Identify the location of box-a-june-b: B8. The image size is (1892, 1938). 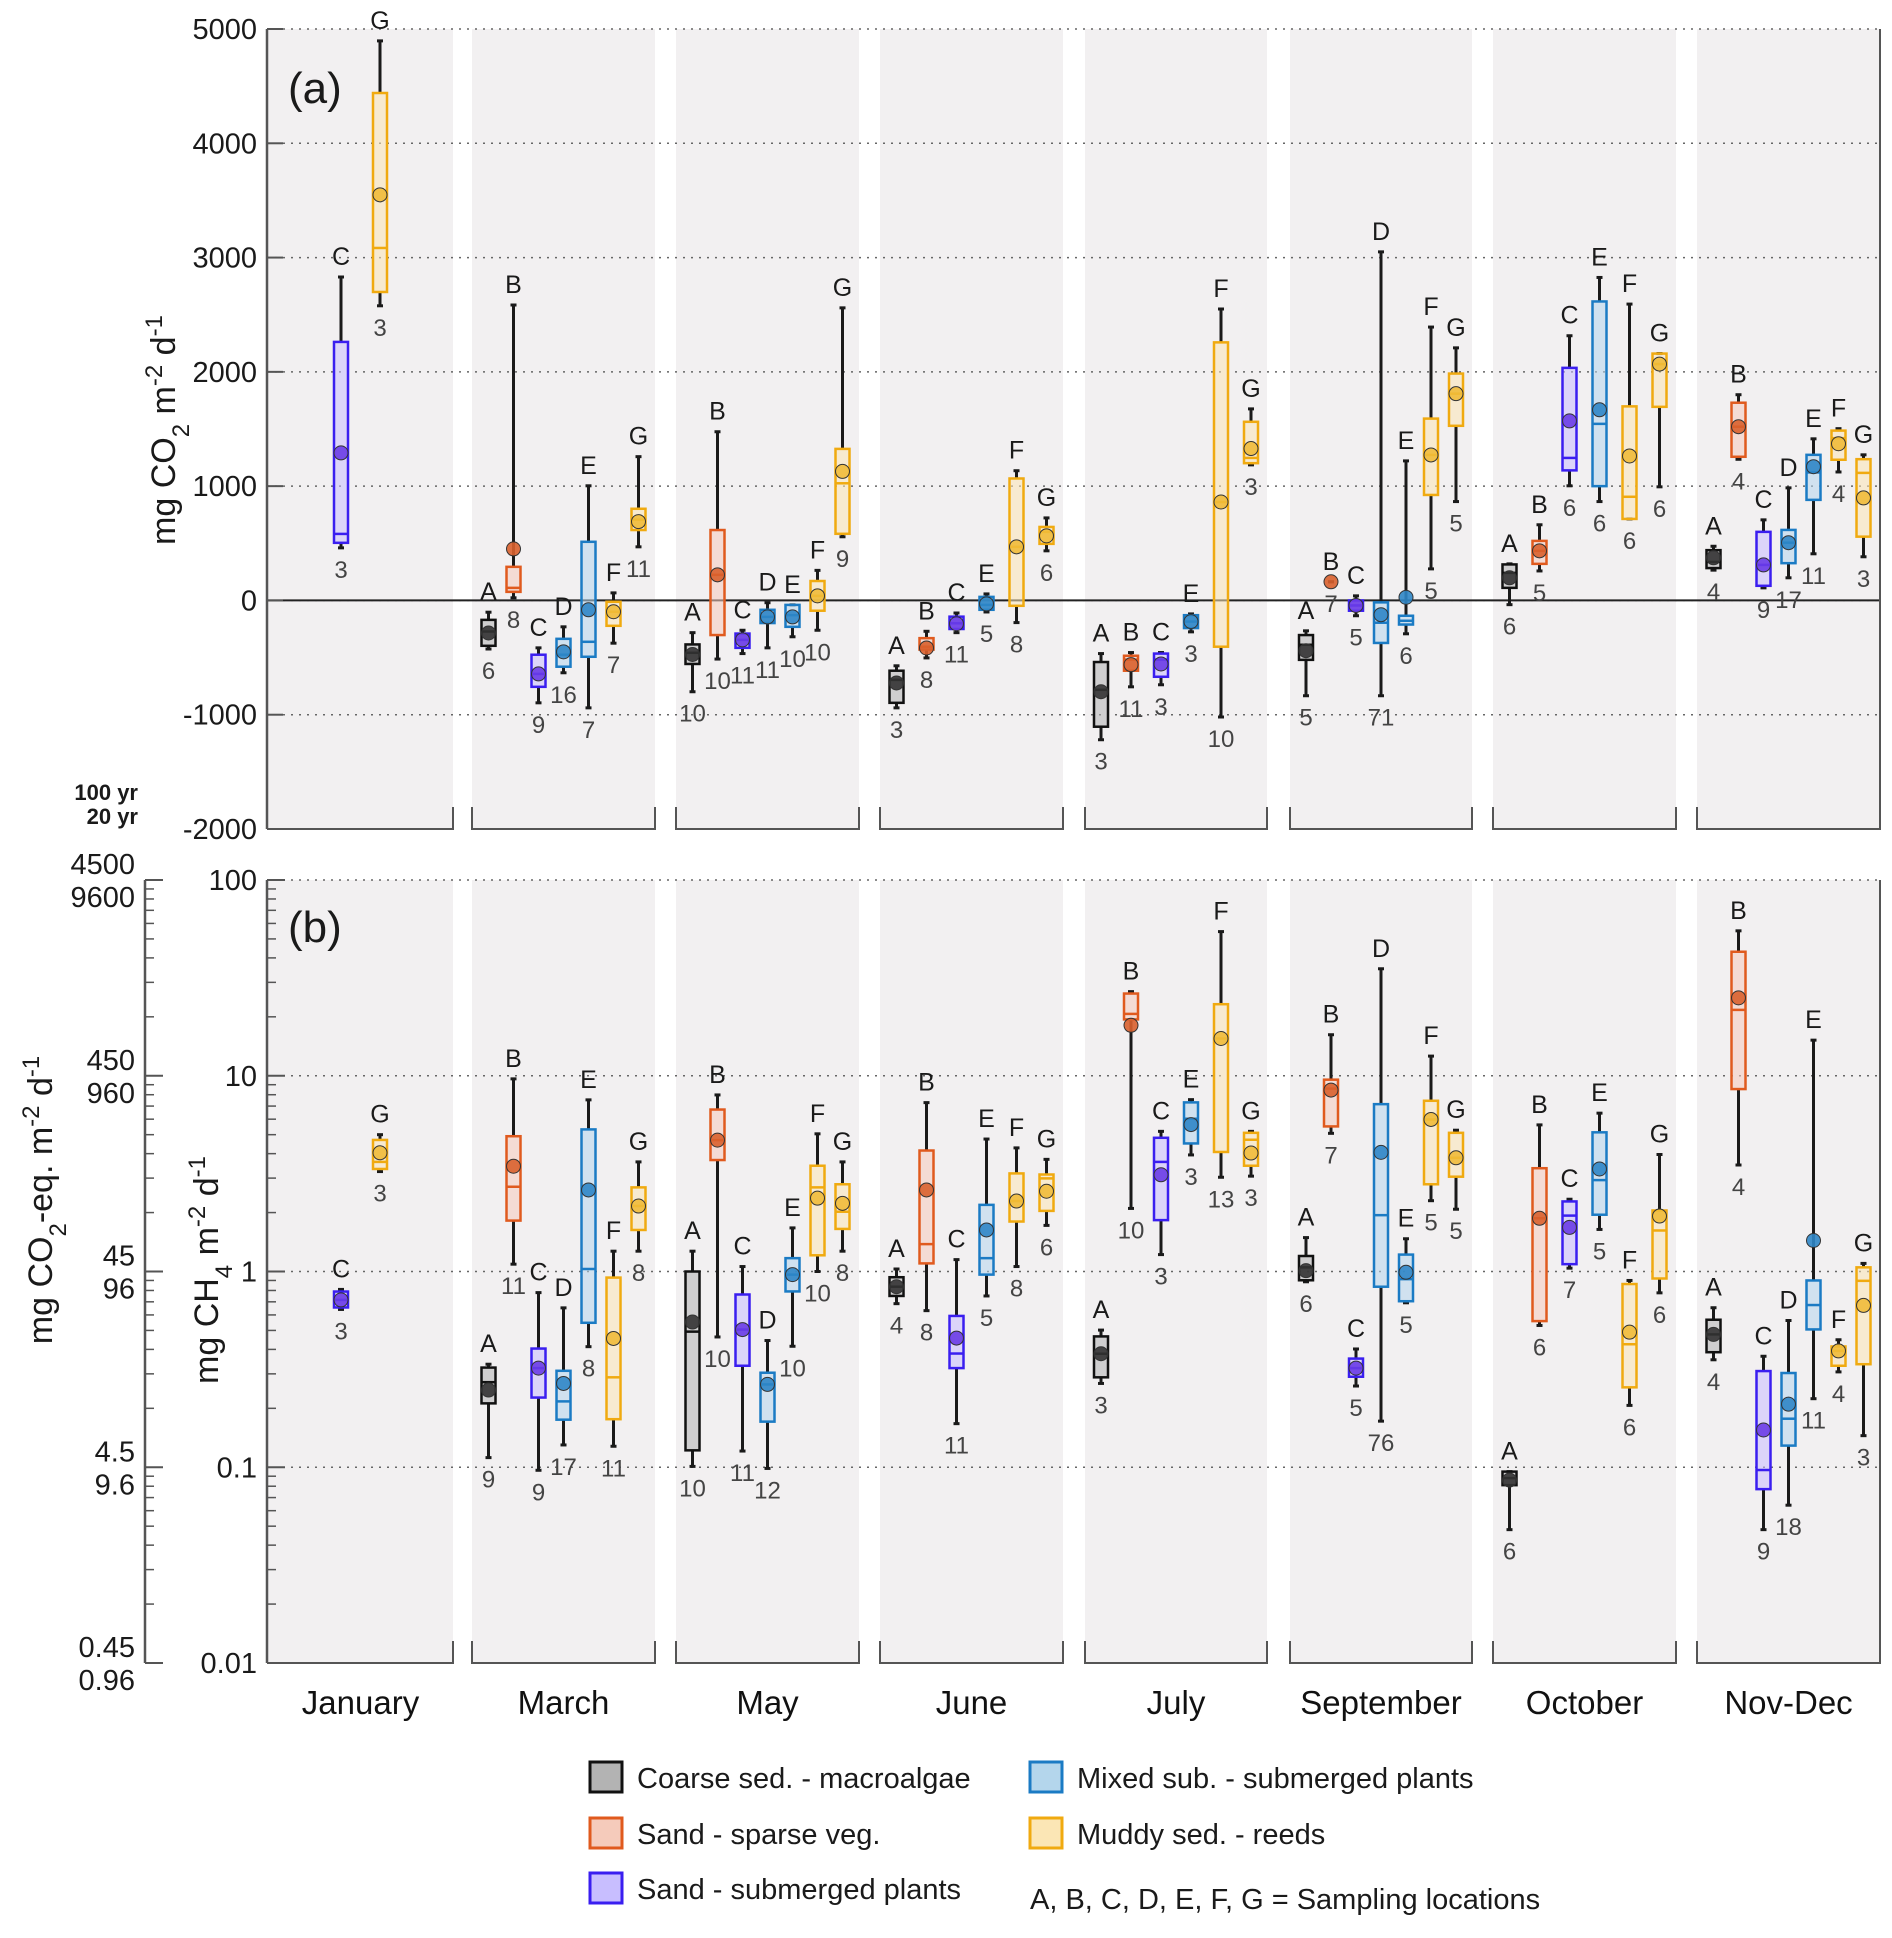
(926, 645).